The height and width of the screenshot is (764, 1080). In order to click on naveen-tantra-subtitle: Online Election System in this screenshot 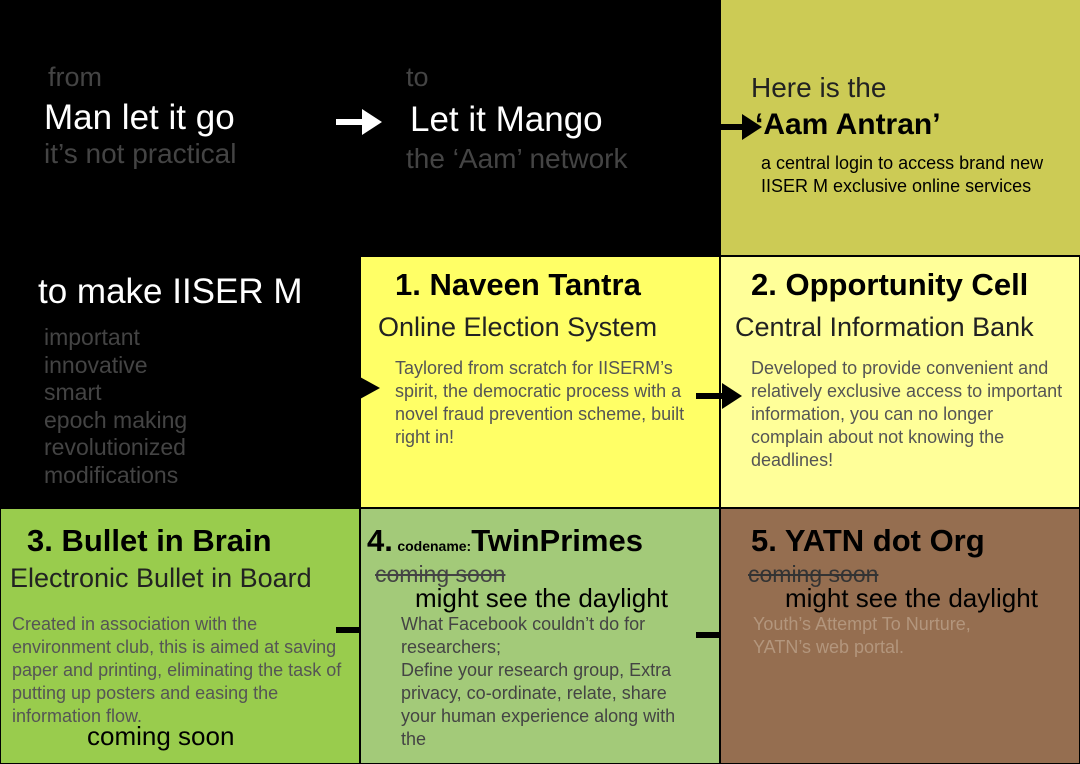, I will do `click(518, 327)`.